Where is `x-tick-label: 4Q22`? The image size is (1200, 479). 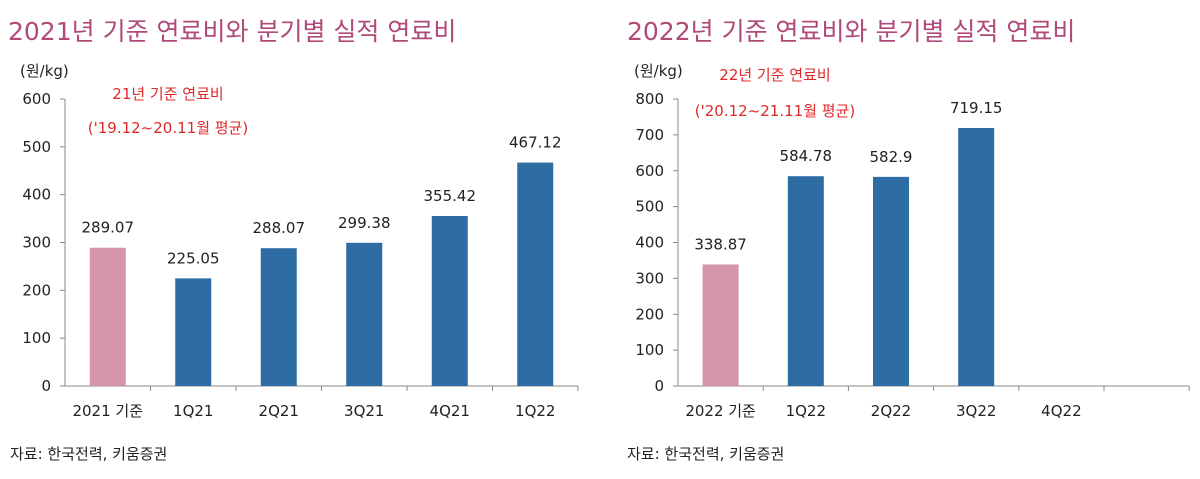 x-tick-label: 4Q22 is located at coordinates (1061, 411).